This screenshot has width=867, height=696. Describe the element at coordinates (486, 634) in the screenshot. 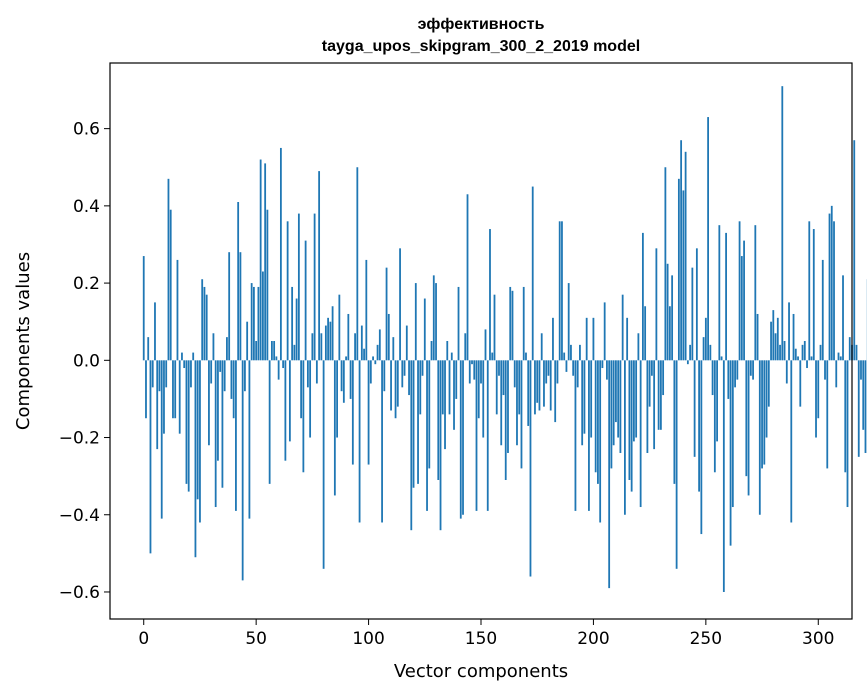

I see `x-axis-ticks: 0 50 100 150 200 250 300` at that location.